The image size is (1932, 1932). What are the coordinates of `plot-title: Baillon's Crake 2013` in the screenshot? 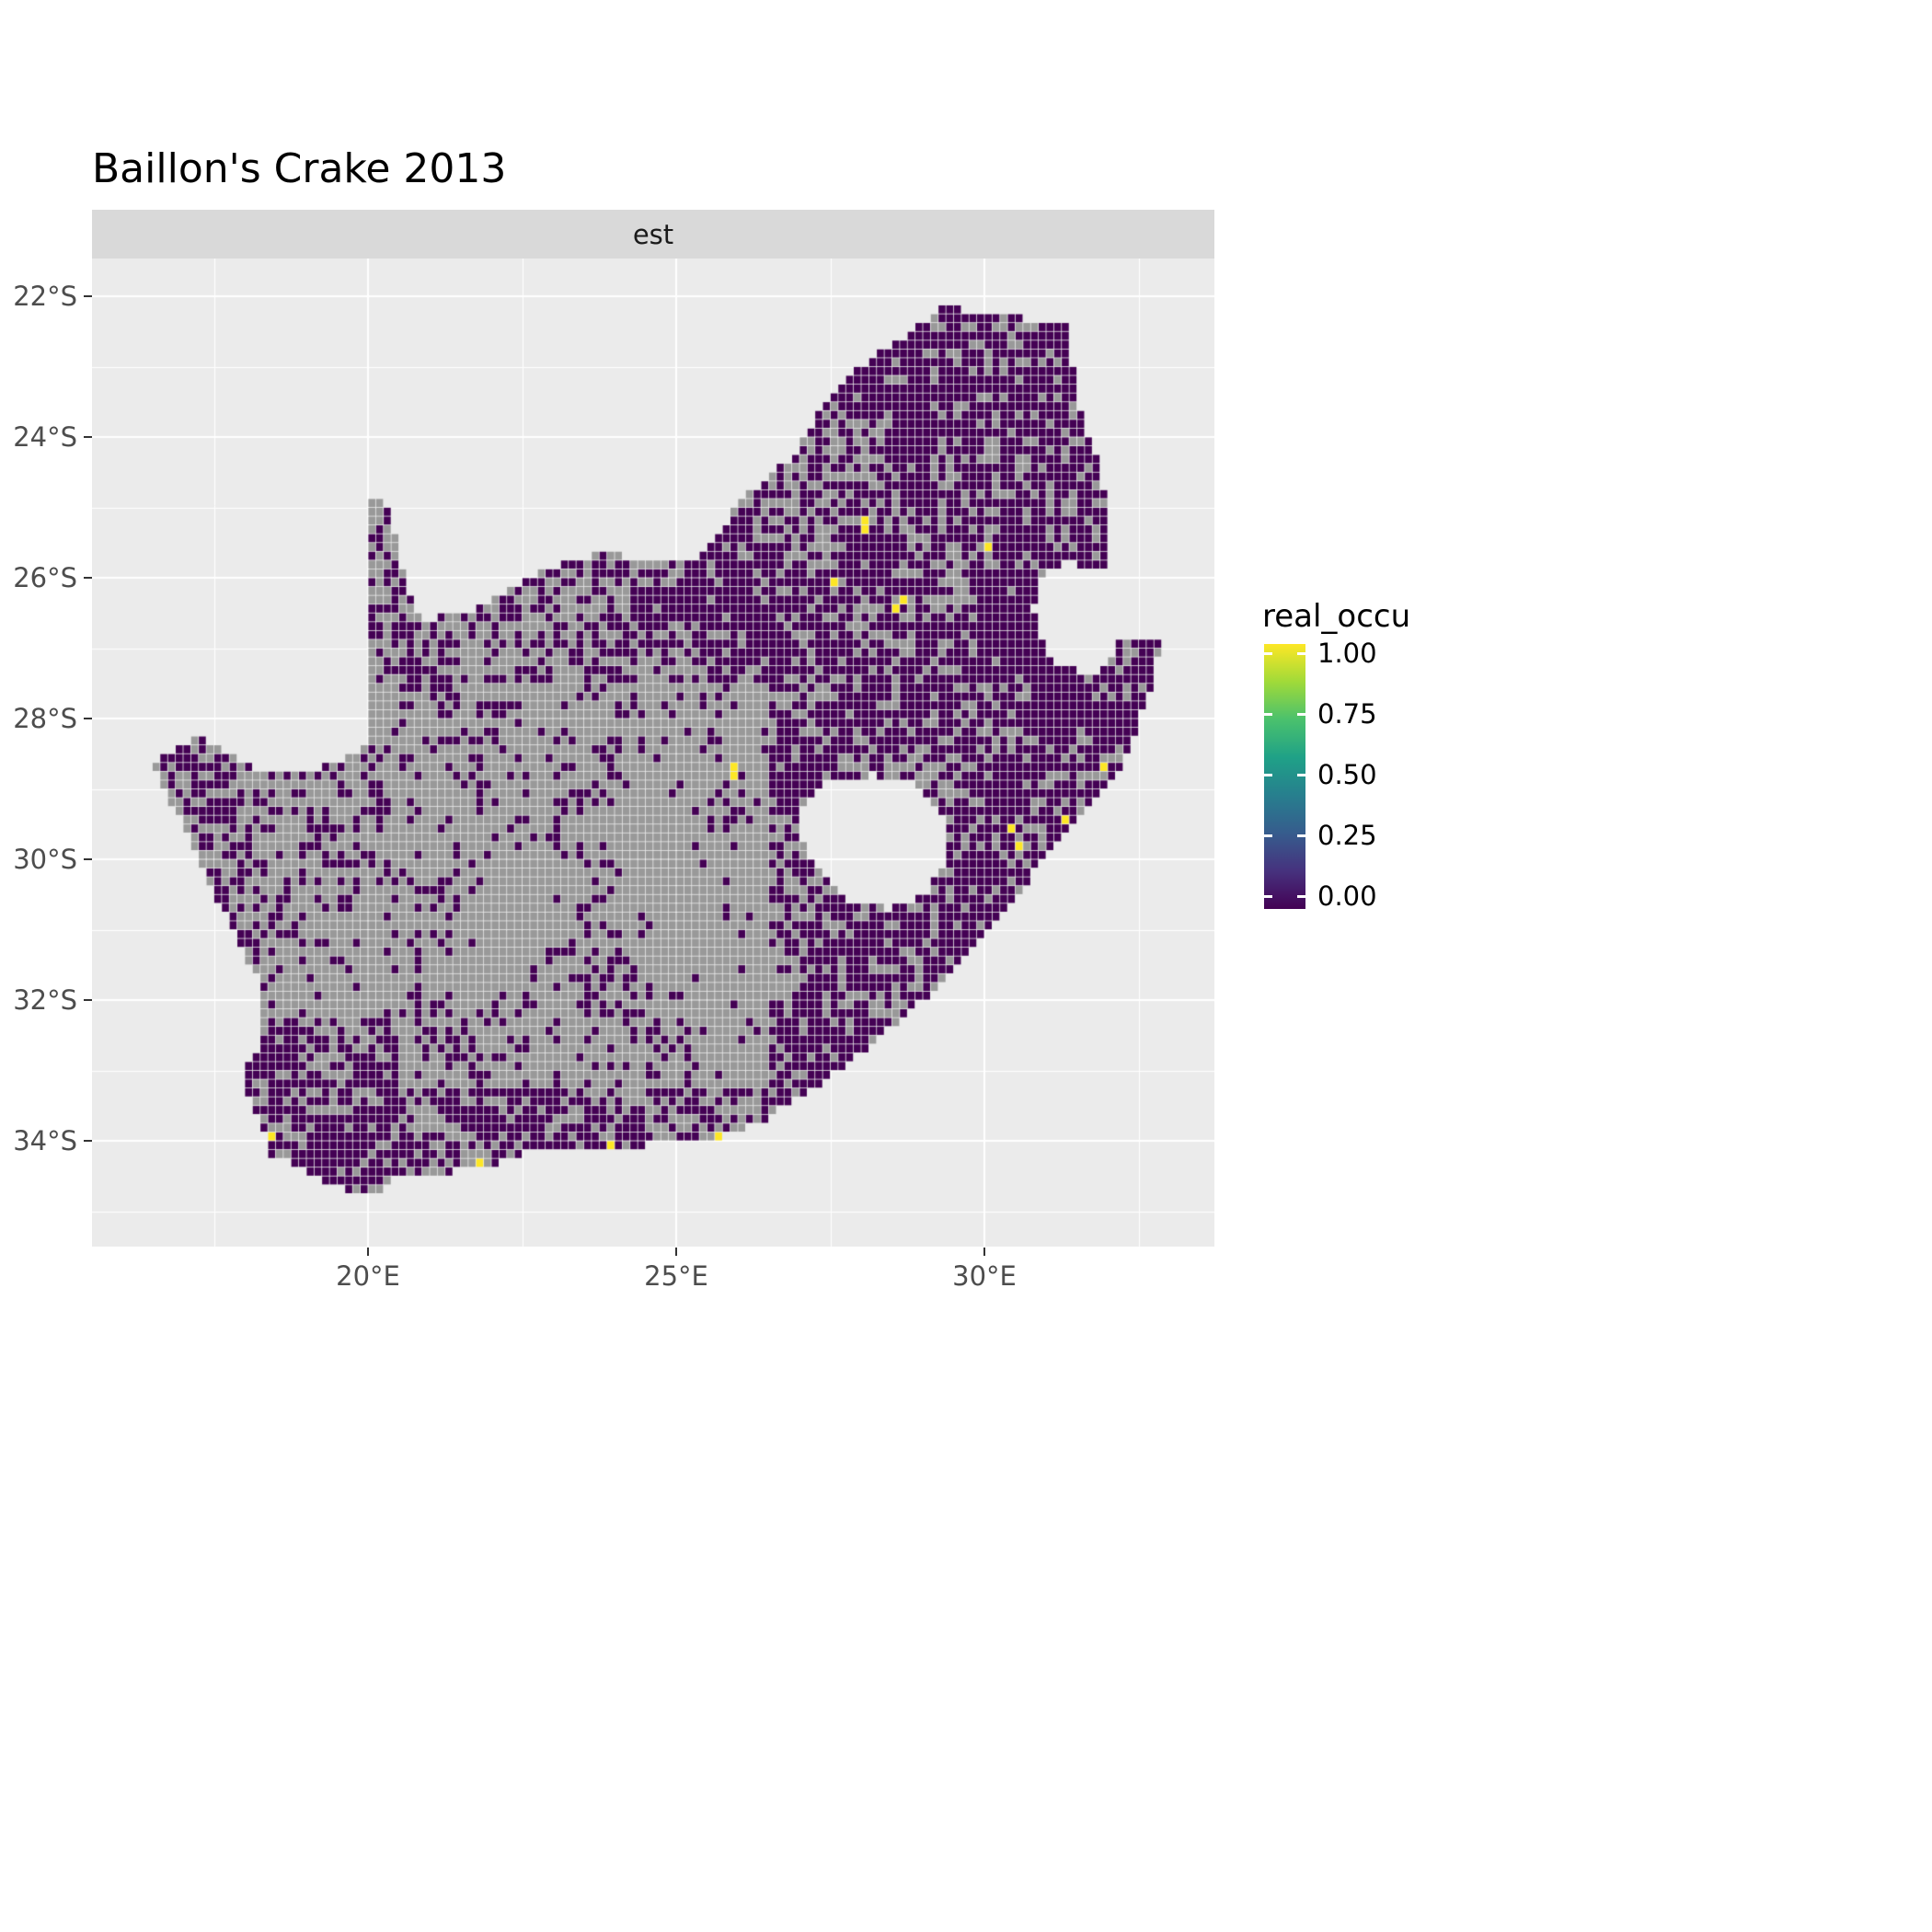 It's located at (299, 168).